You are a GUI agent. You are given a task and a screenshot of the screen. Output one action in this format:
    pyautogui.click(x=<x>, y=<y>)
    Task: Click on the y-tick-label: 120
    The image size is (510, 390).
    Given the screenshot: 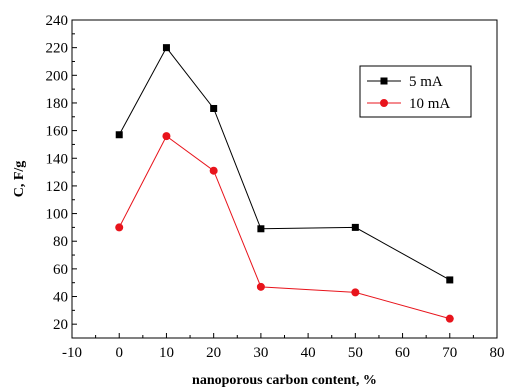 What is the action you would take?
    pyautogui.click(x=57, y=187)
    